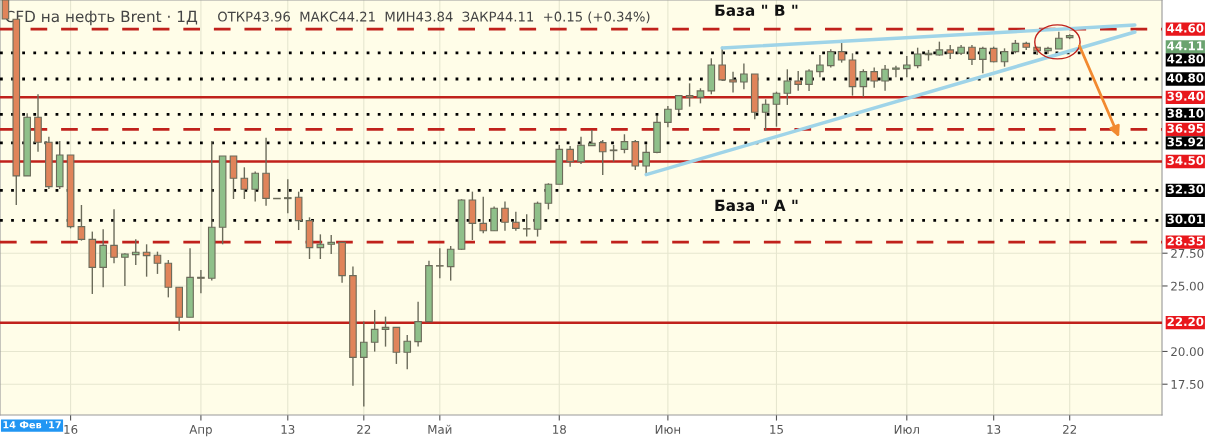  Describe the element at coordinates (1187, 286) in the screenshot. I see `y-tick-label: 25.00` at that location.